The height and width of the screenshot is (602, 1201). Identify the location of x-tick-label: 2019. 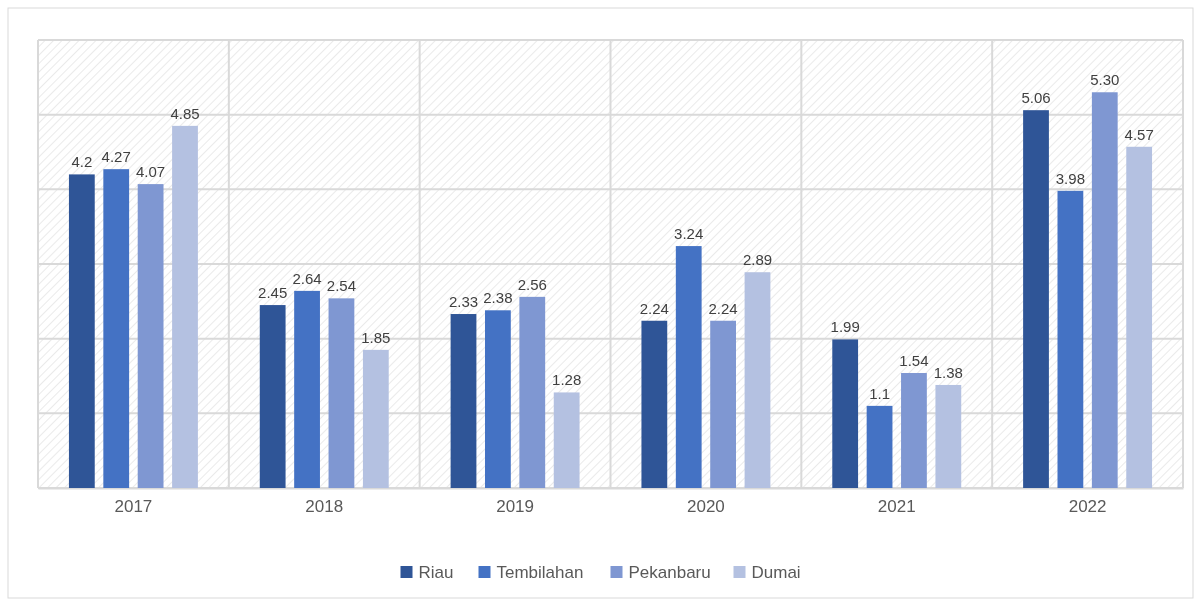
(515, 507).